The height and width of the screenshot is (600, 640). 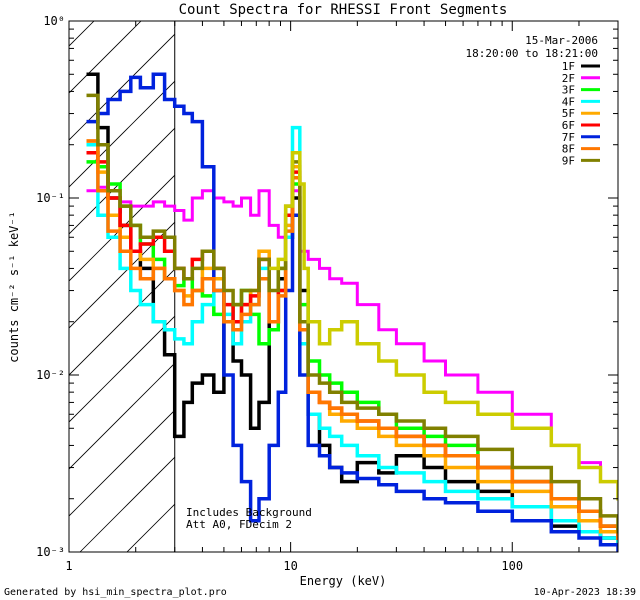 I want to click on x-tick-label: 100, so click(x=512, y=566).